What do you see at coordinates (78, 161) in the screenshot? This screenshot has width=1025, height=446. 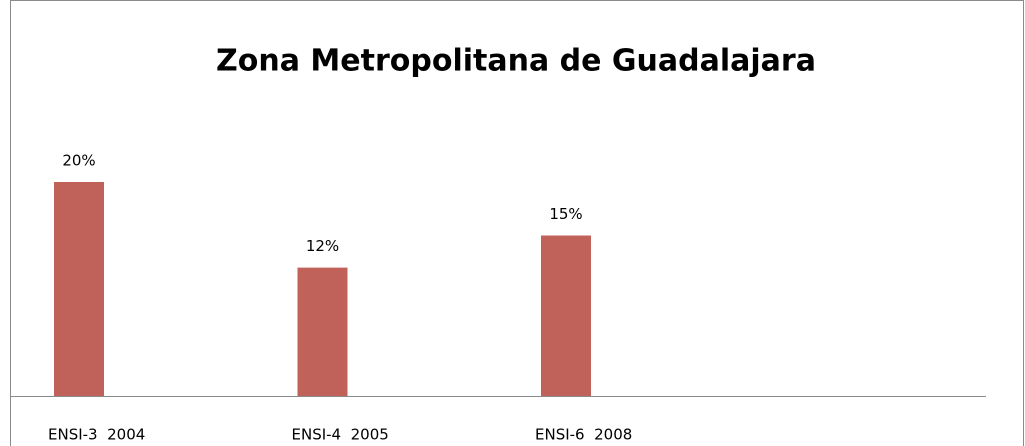 I see `value-label: 20%` at bounding box center [78, 161].